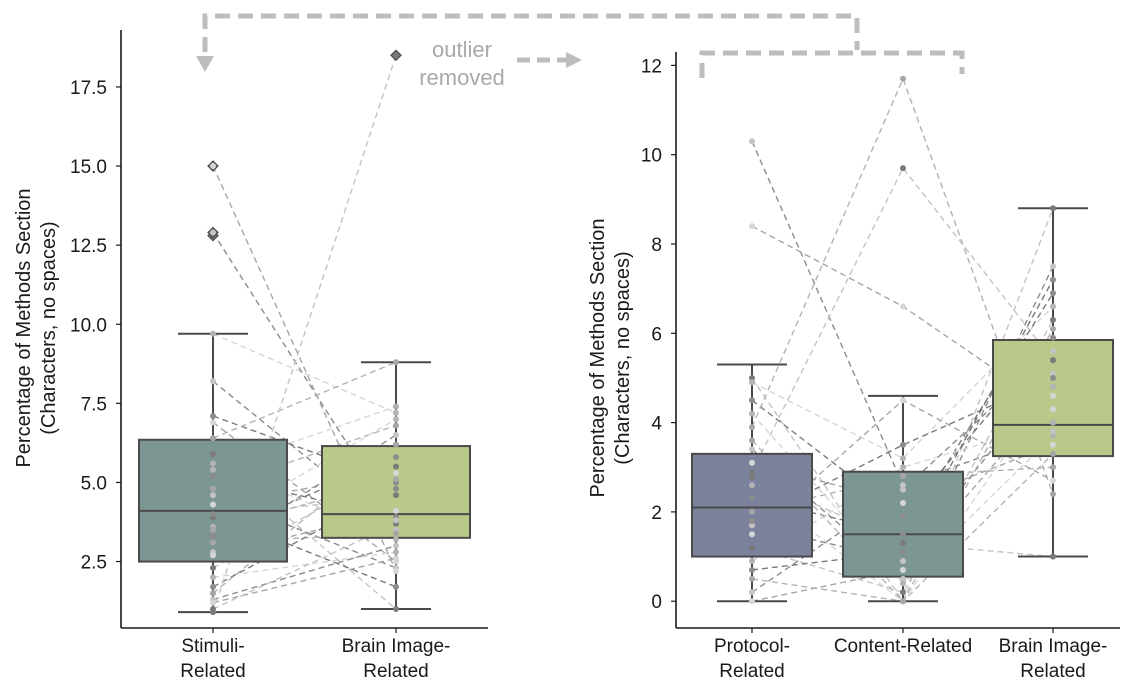  What do you see at coordinates (651, 156) in the screenshot?
I see `y-tick-label: 10` at bounding box center [651, 156].